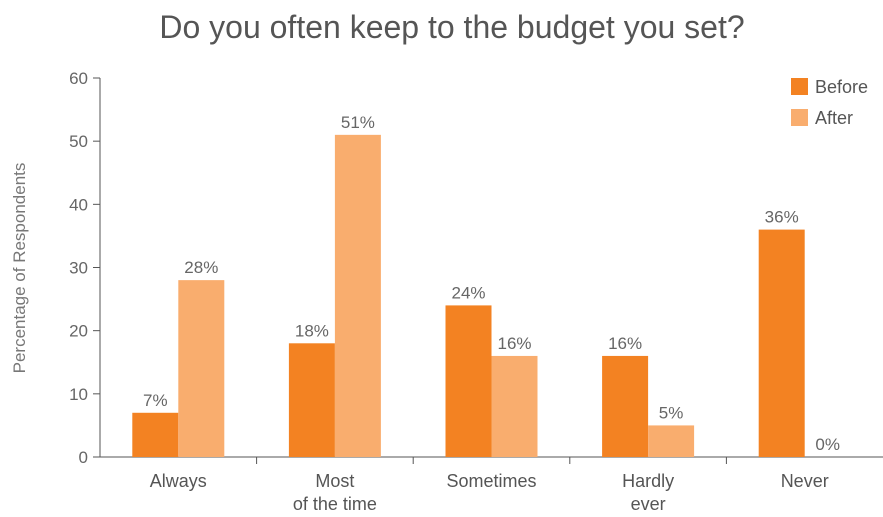 This screenshot has width=883, height=517. Describe the element at coordinates (782, 217) in the screenshot. I see `data-label: 36%` at that location.